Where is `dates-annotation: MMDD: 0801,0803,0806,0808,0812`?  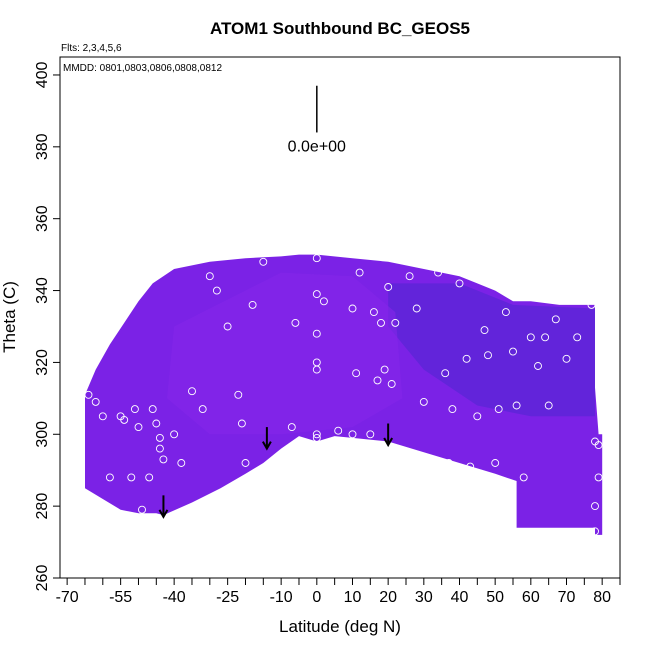
dates-annotation: MMDD: 0801,0803,0806,0808,0812 is located at coordinates (142, 68).